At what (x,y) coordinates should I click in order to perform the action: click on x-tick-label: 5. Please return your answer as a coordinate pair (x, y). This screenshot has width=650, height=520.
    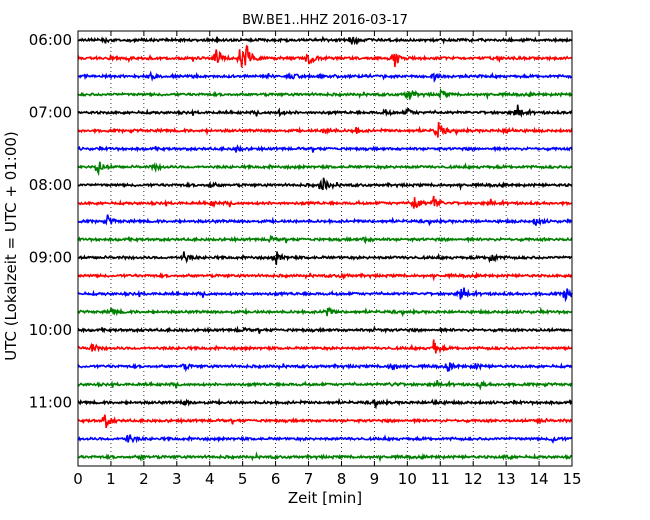
    Looking at the image, I should click on (243, 479).